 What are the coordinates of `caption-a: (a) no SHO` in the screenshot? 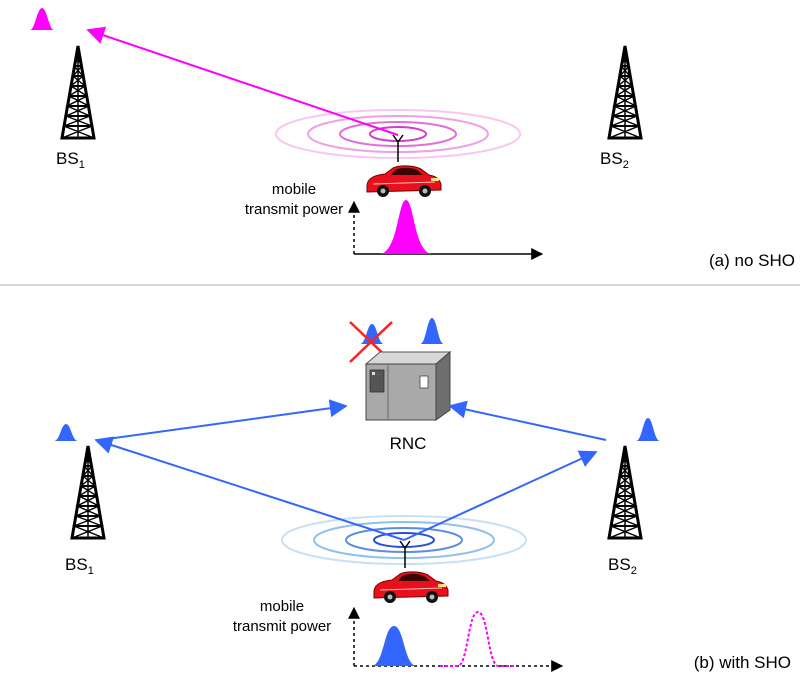 It's located at (752, 260).